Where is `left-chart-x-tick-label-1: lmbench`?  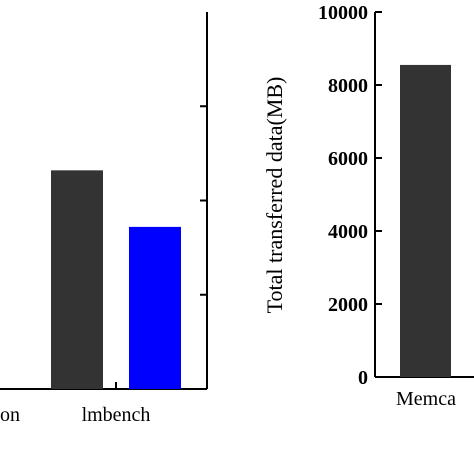 left-chart-x-tick-label-1: lmbench is located at coordinates (116, 415).